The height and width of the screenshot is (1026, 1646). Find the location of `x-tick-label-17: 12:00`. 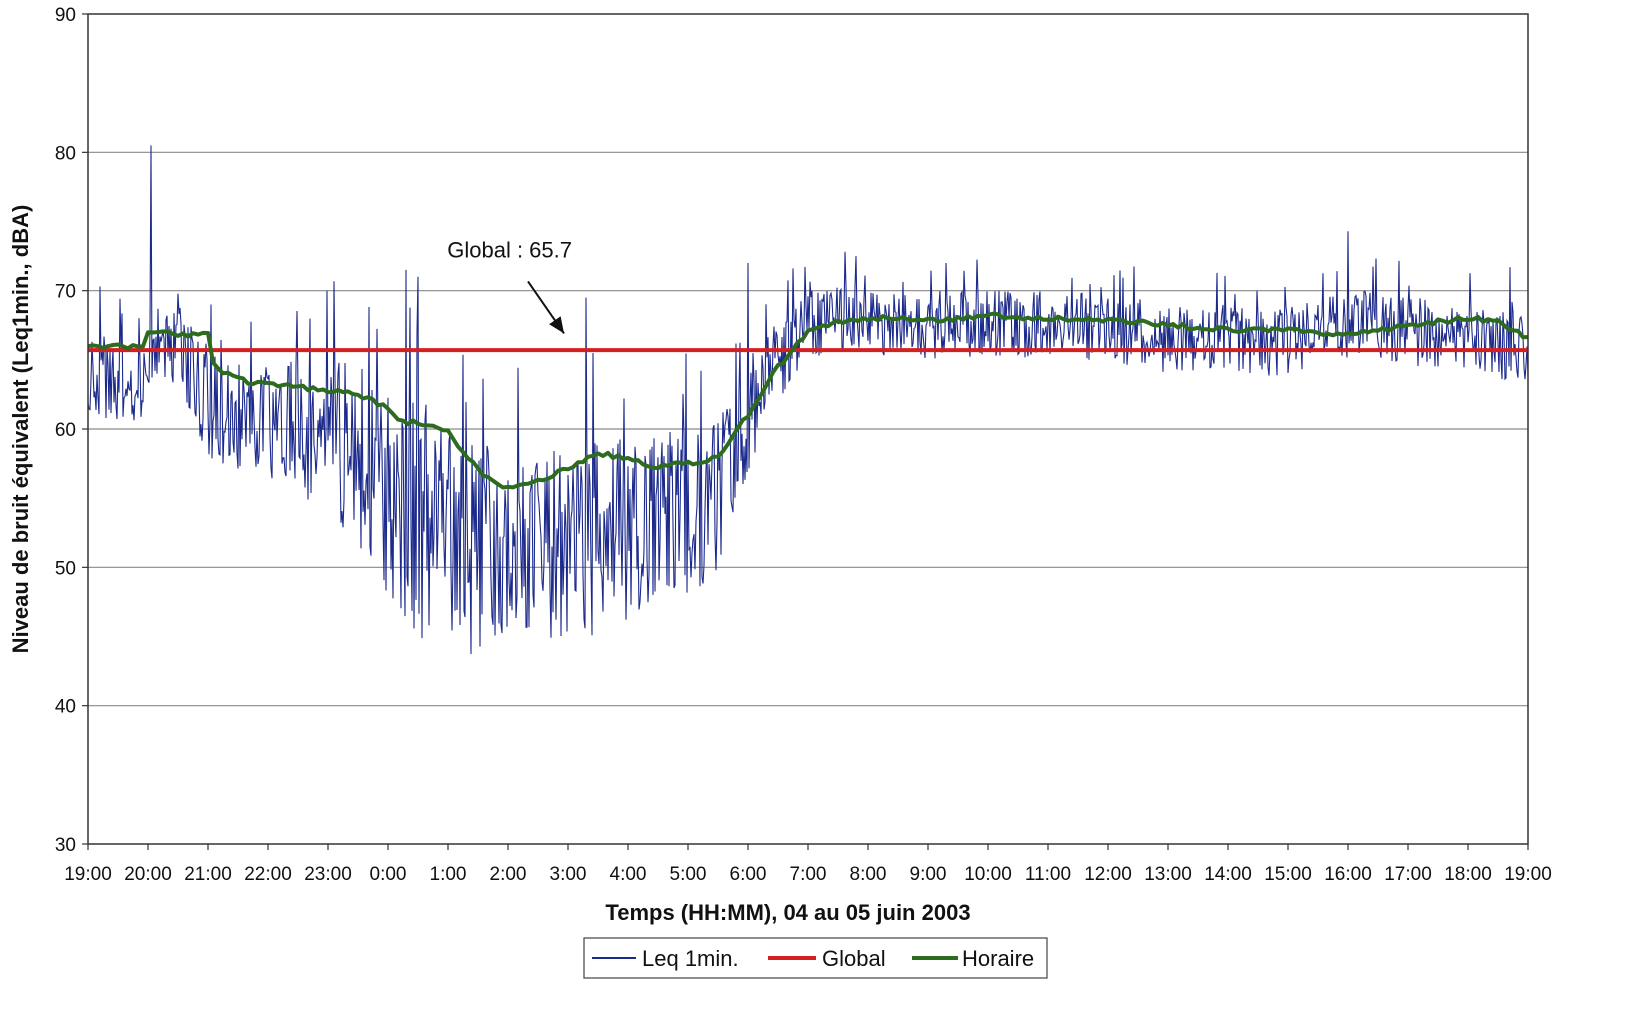

x-tick-label-17: 12:00 is located at coordinates (1108, 874).